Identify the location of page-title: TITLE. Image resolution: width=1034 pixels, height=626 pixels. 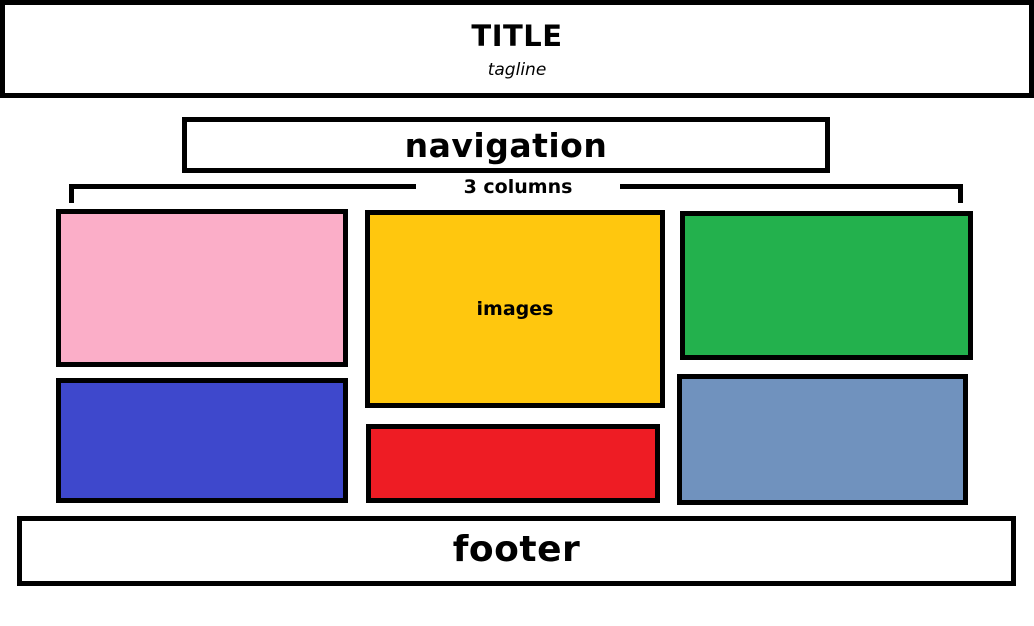
(517, 36).